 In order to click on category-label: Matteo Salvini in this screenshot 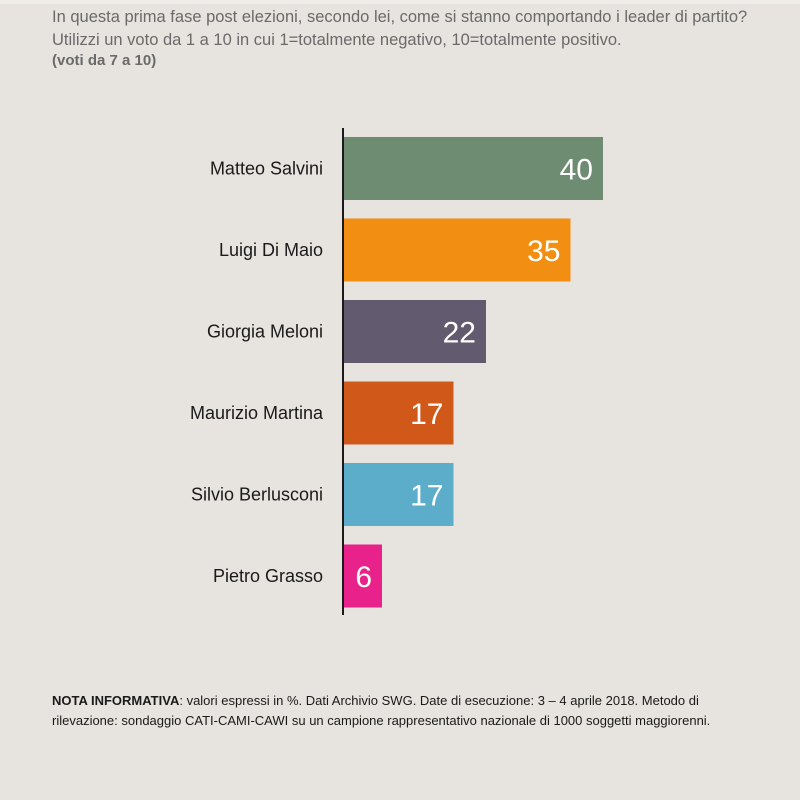, I will do `click(266, 169)`.